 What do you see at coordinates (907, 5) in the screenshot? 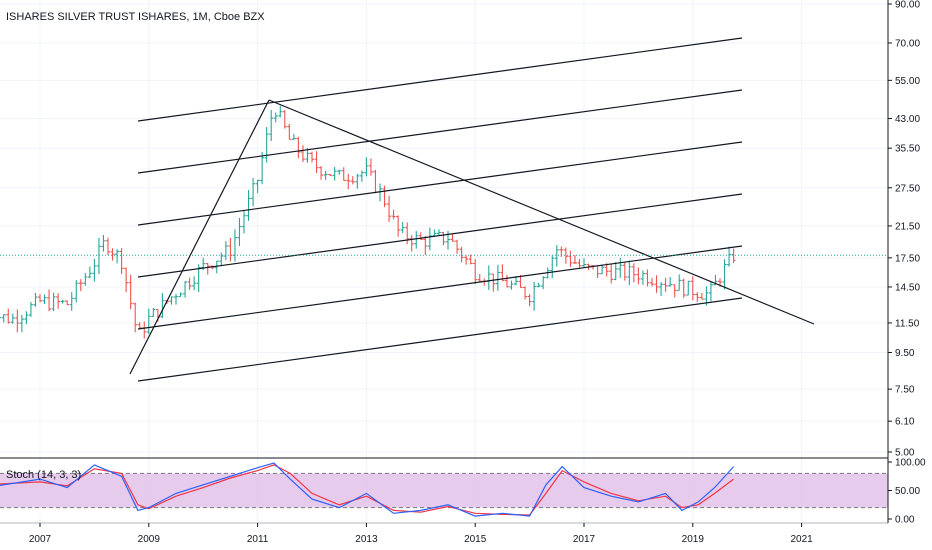
I see `price-tick-label: 90.00` at bounding box center [907, 5].